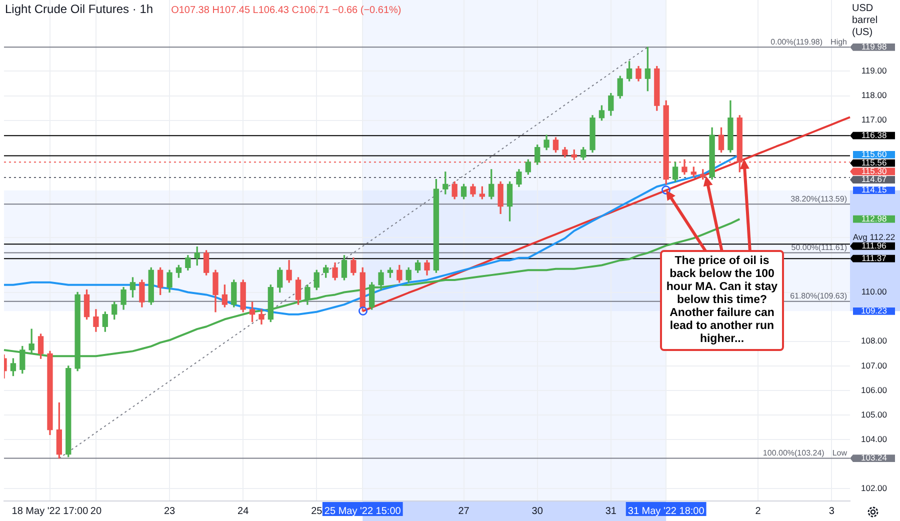 Image resolution: width=900 pixels, height=521 pixels. I want to click on y-tick-label: 110.00, so click(874, 291).